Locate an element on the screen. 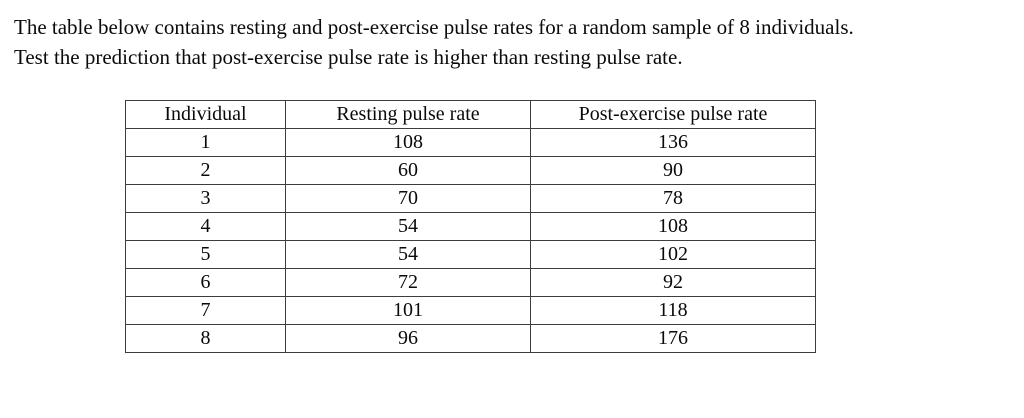 The height and width of the screenshot is (418, 1024). cell-post-exercise: 90 is located at coordinates (673, 170).